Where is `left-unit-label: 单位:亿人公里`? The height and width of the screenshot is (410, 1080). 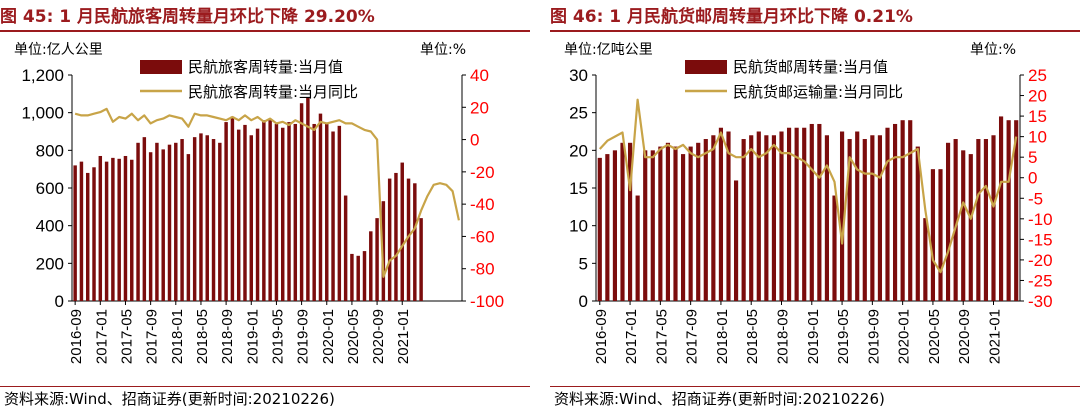
left-unit-label: 单位:亿人公里 is located at coordinates (58, 50).